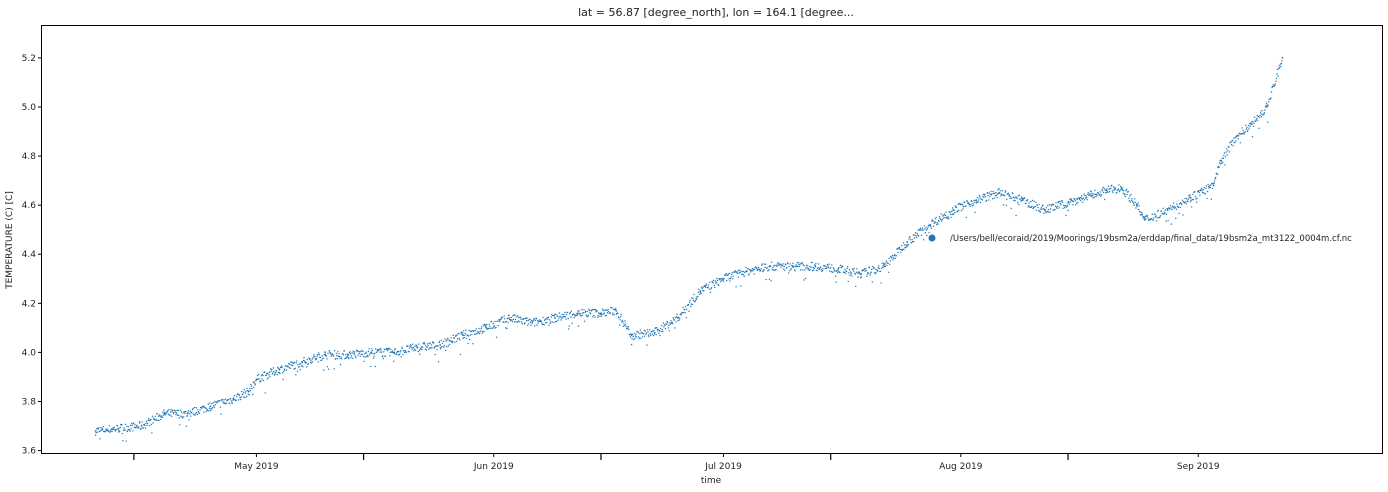 This screenshot has height=492, width=1388. I want to click on y-tick-label: 4.8, so click(29, 157).